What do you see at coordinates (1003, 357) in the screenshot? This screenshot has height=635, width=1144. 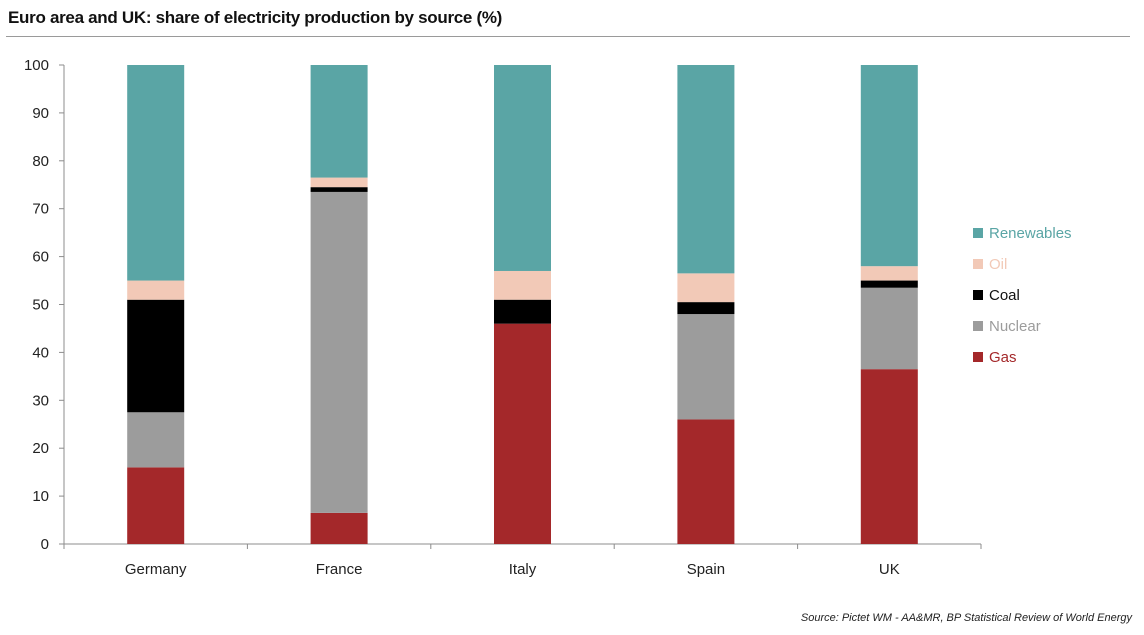 I see `legend-label: Gas` at bounding box center [1003, 357].